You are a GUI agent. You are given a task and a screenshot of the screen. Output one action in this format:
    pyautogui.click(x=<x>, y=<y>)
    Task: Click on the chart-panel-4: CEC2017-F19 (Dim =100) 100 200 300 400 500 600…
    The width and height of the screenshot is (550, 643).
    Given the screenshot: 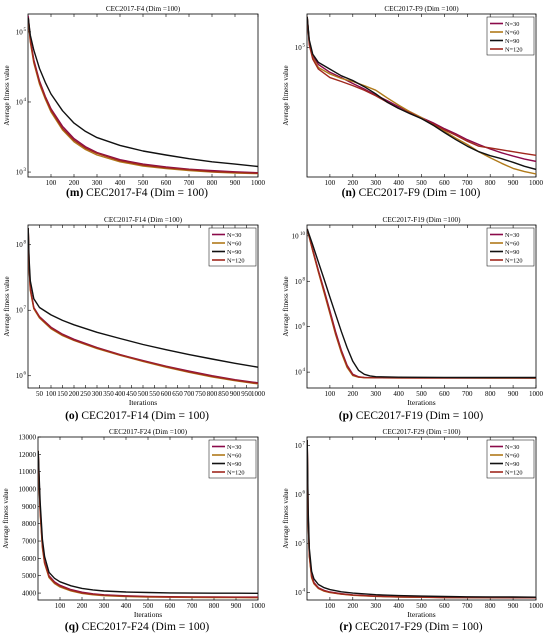 What is the action you would take?
    pyautogui.click(x=413, y=311)
    